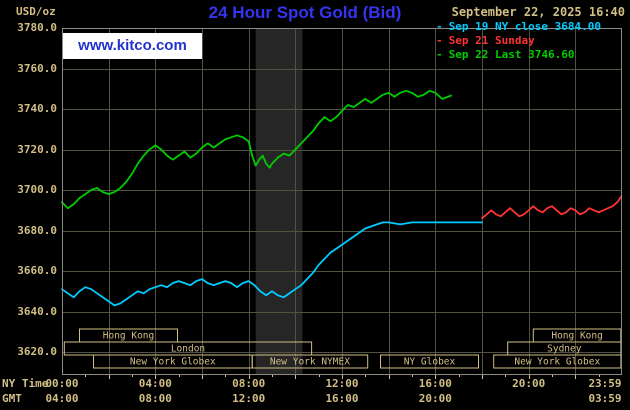 This screenshot has width=630, height=410. What do you see at coordinates (36, 11) in the screenshot?
I see `y-axis-unit-label: USD/oz` at bounding box center [36, 11].